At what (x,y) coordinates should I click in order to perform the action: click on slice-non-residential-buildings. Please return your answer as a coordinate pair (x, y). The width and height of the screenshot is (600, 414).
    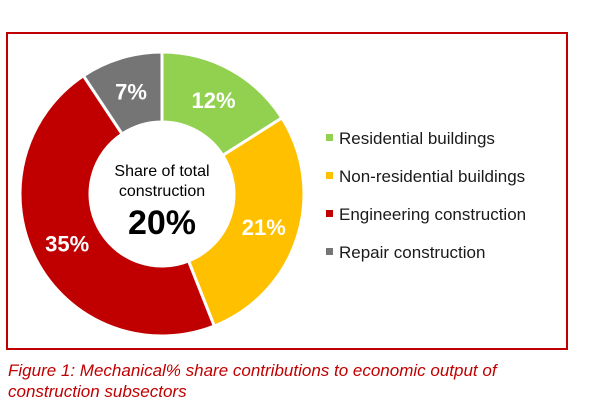
    Looking at the image, I should click on (246, 221).